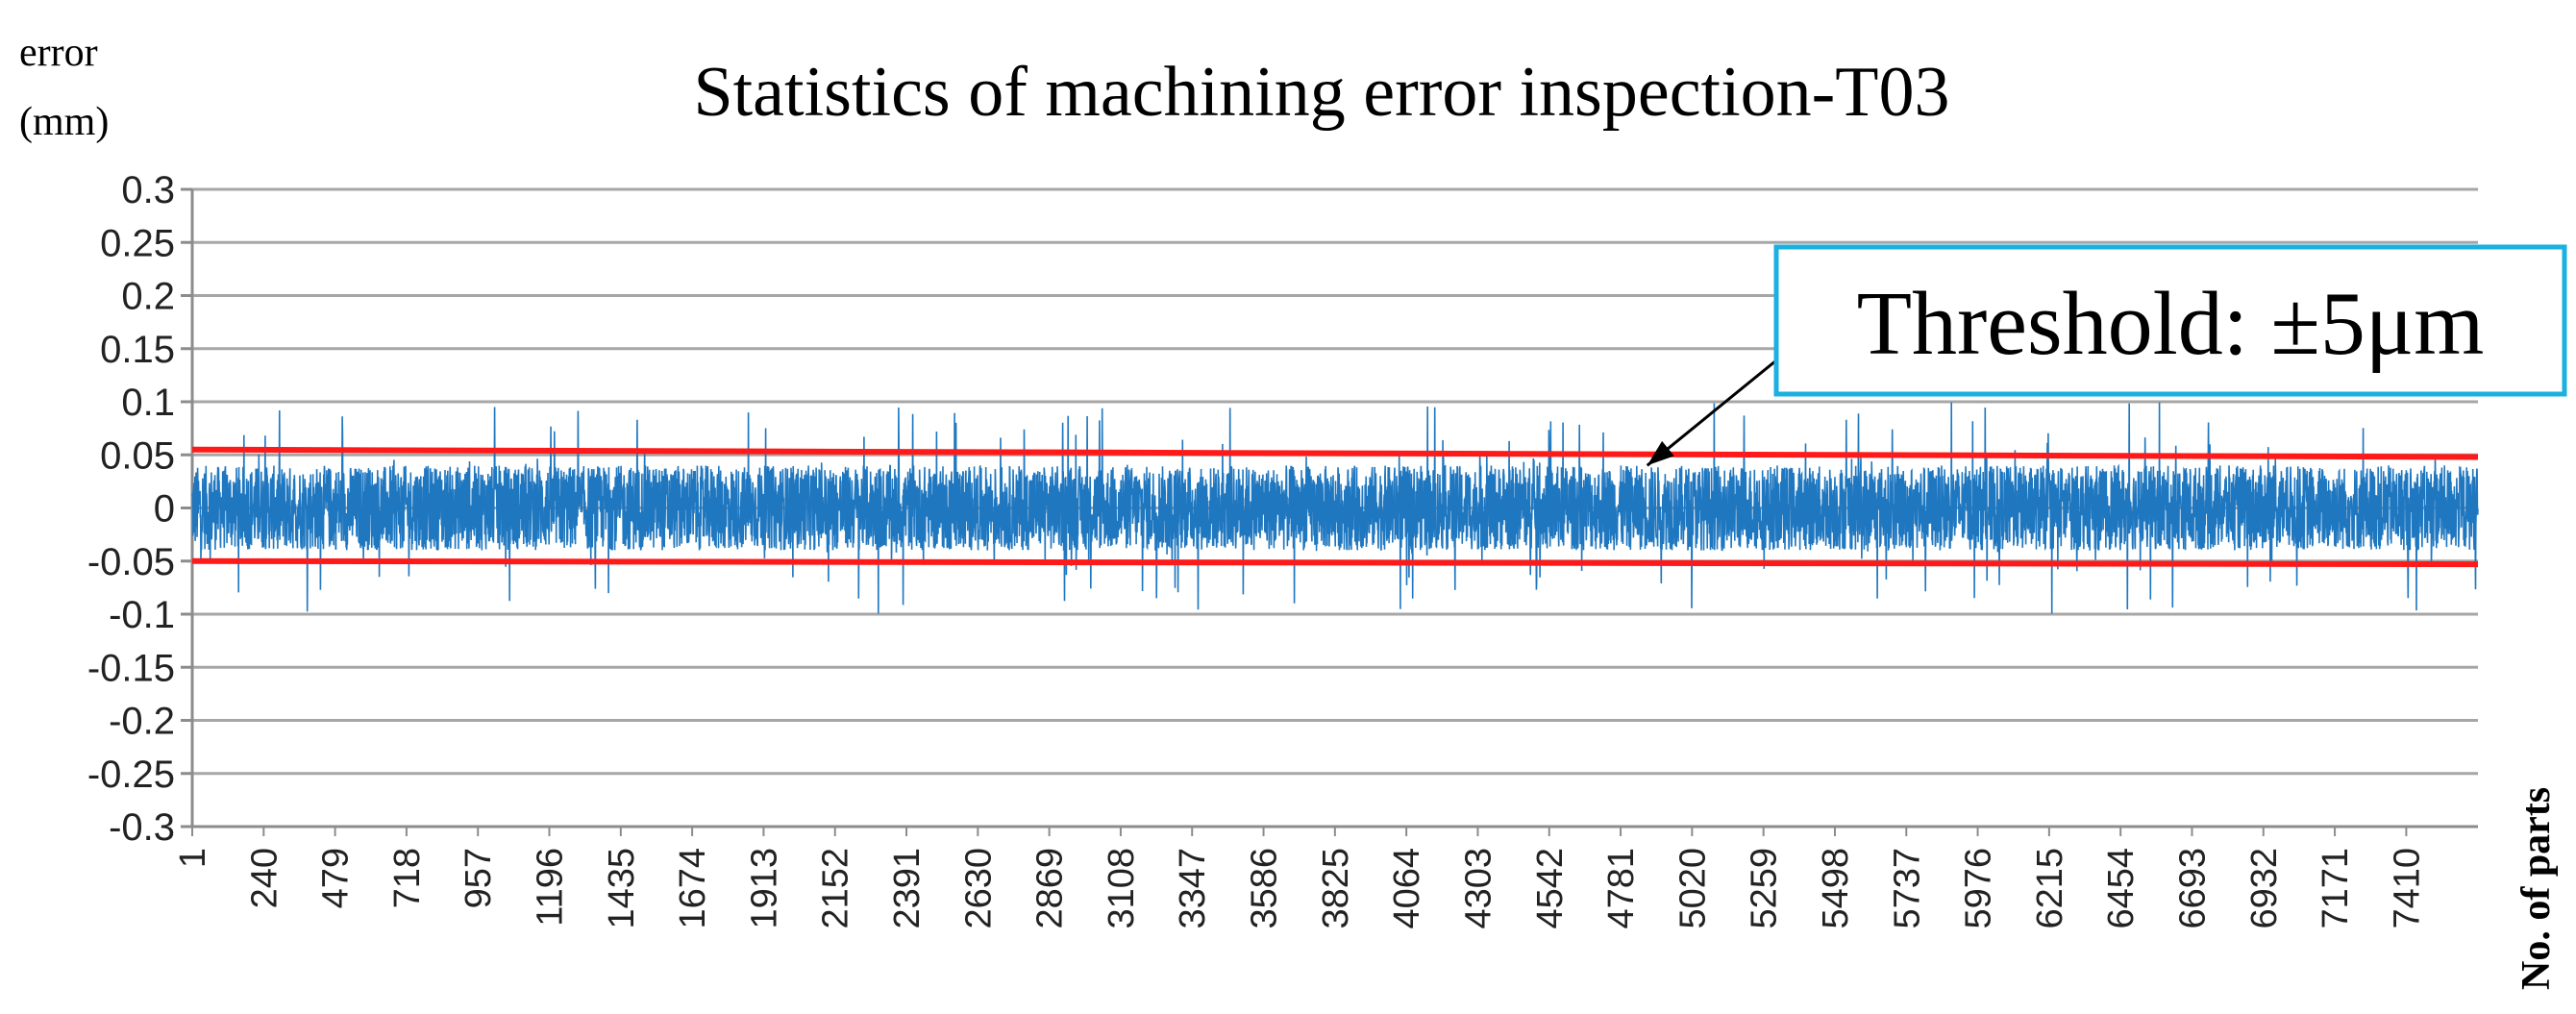 This screenshot has height=1014, width=2576. Describe the element at coordinates (1622, 889) in the screenshot. I see `x-tick-label: 4781` at that location.